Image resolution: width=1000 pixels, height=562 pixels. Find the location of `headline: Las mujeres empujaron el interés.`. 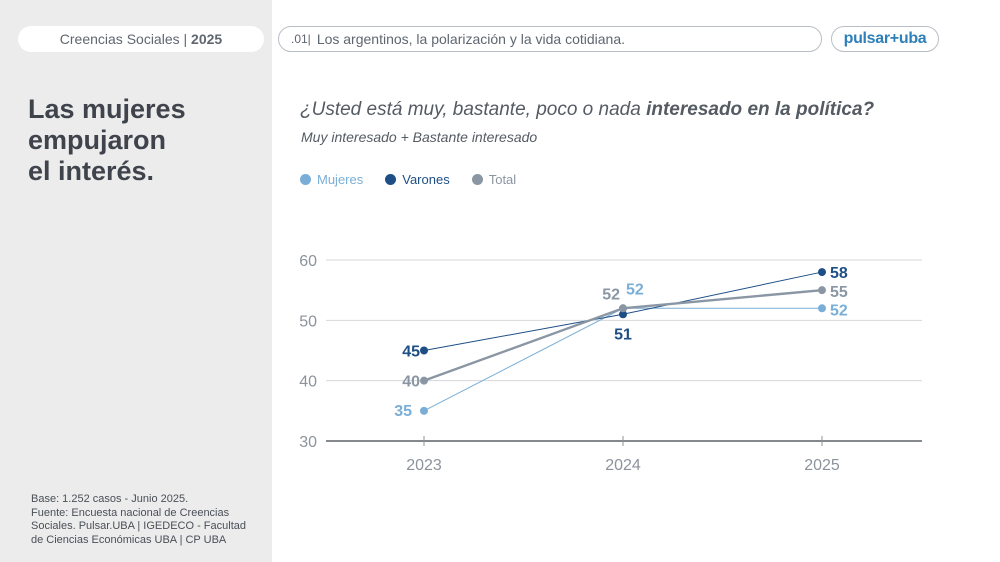

headline: Las mujeres empujaron el interés. is located at coordinates (143, 140).